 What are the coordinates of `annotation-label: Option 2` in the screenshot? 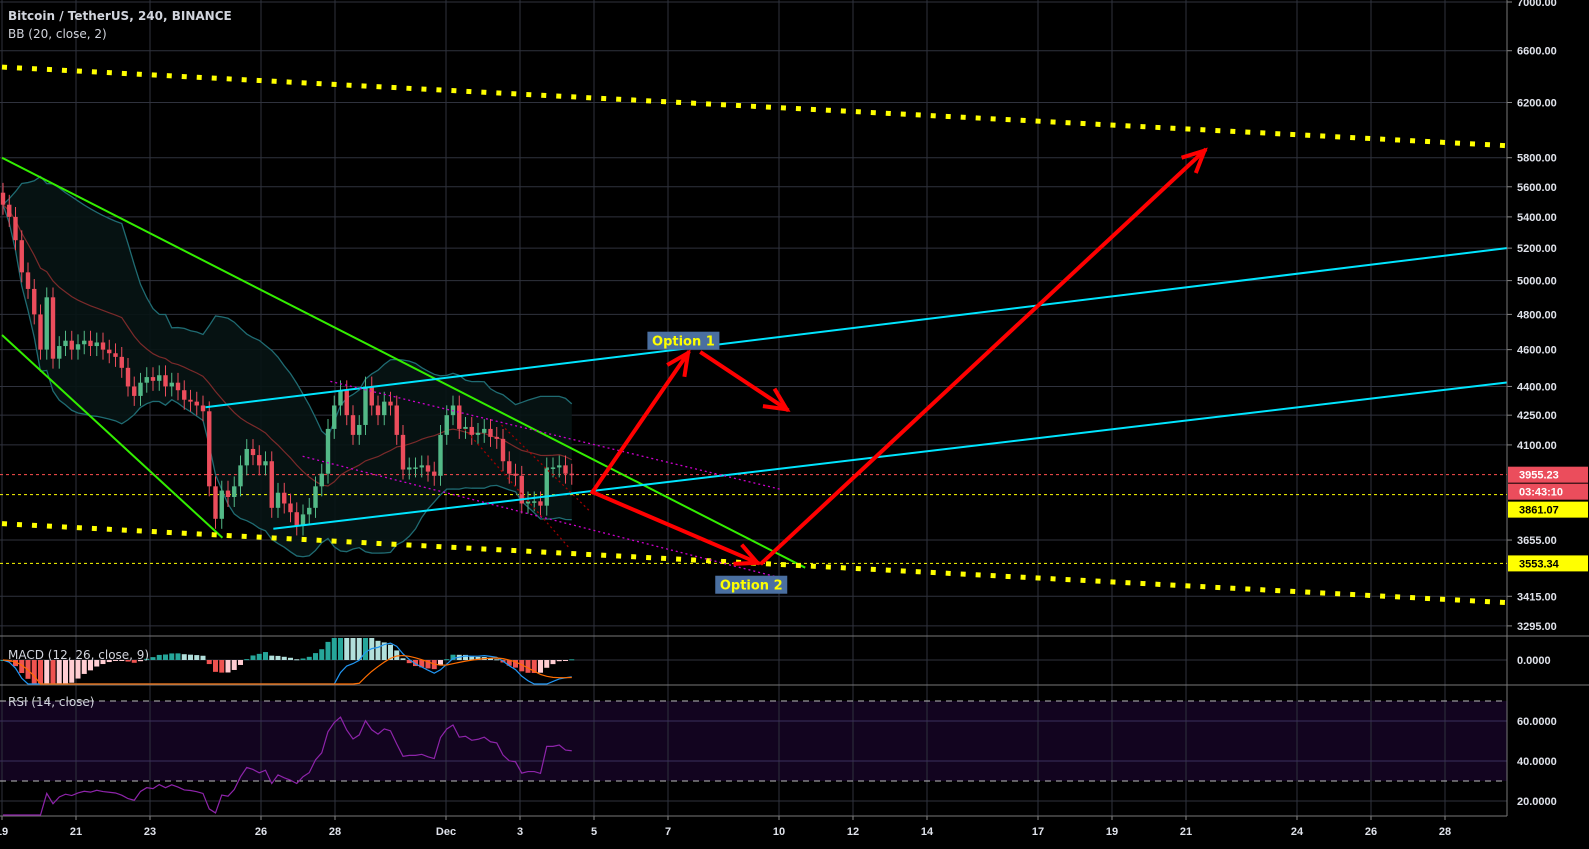 It's located at (751, 586).